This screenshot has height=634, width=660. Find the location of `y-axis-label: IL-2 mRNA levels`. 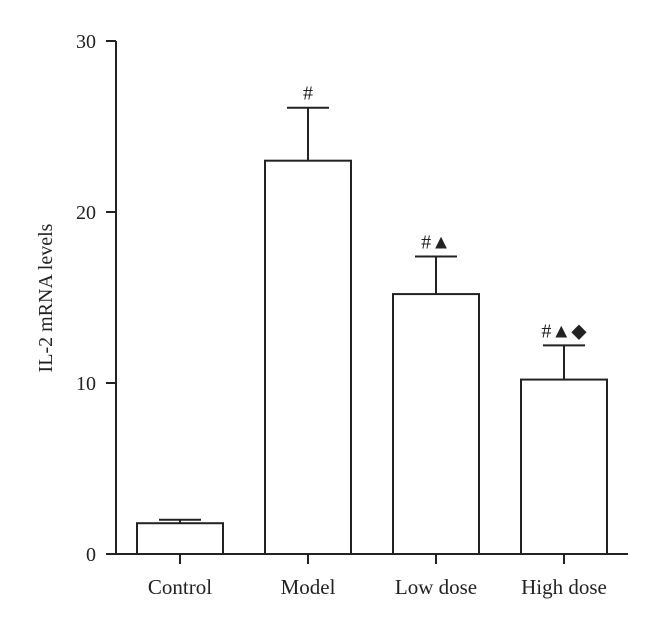

y-axis-label: IL-2 mRNA levels is located at coordinates (46, 297).